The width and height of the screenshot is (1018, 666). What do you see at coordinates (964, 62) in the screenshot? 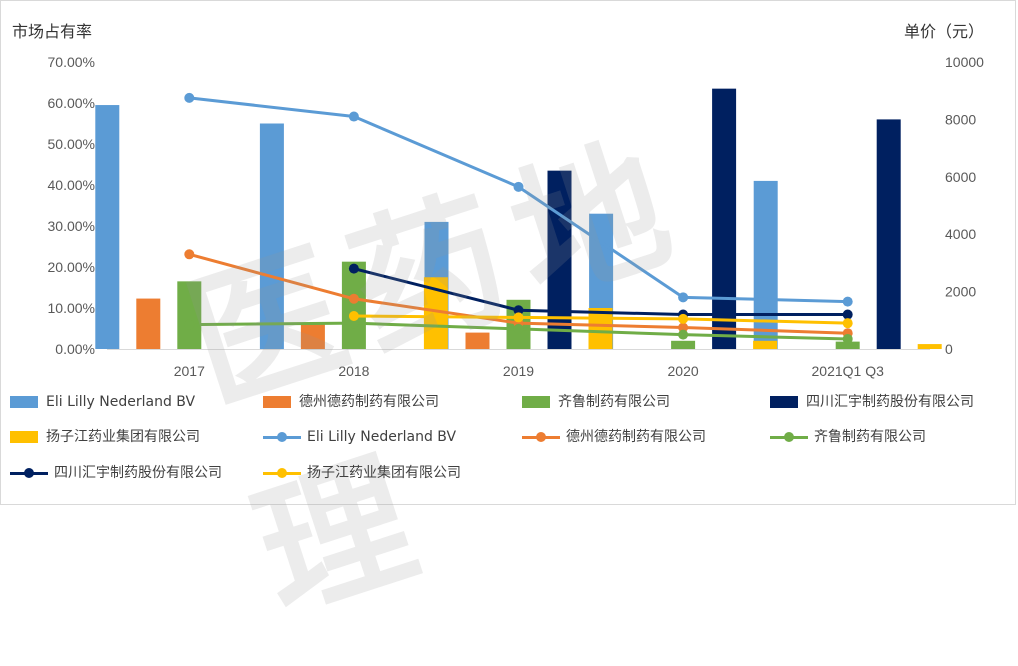
I see `right-tick-label: 10000` at bounding box center [964, 62].